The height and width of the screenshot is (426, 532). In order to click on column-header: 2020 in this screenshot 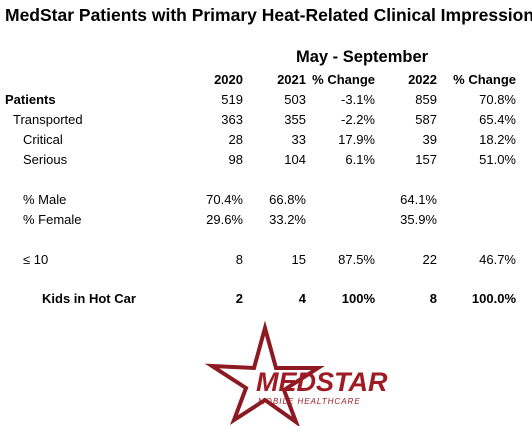, I will do `click(228, 79)`.